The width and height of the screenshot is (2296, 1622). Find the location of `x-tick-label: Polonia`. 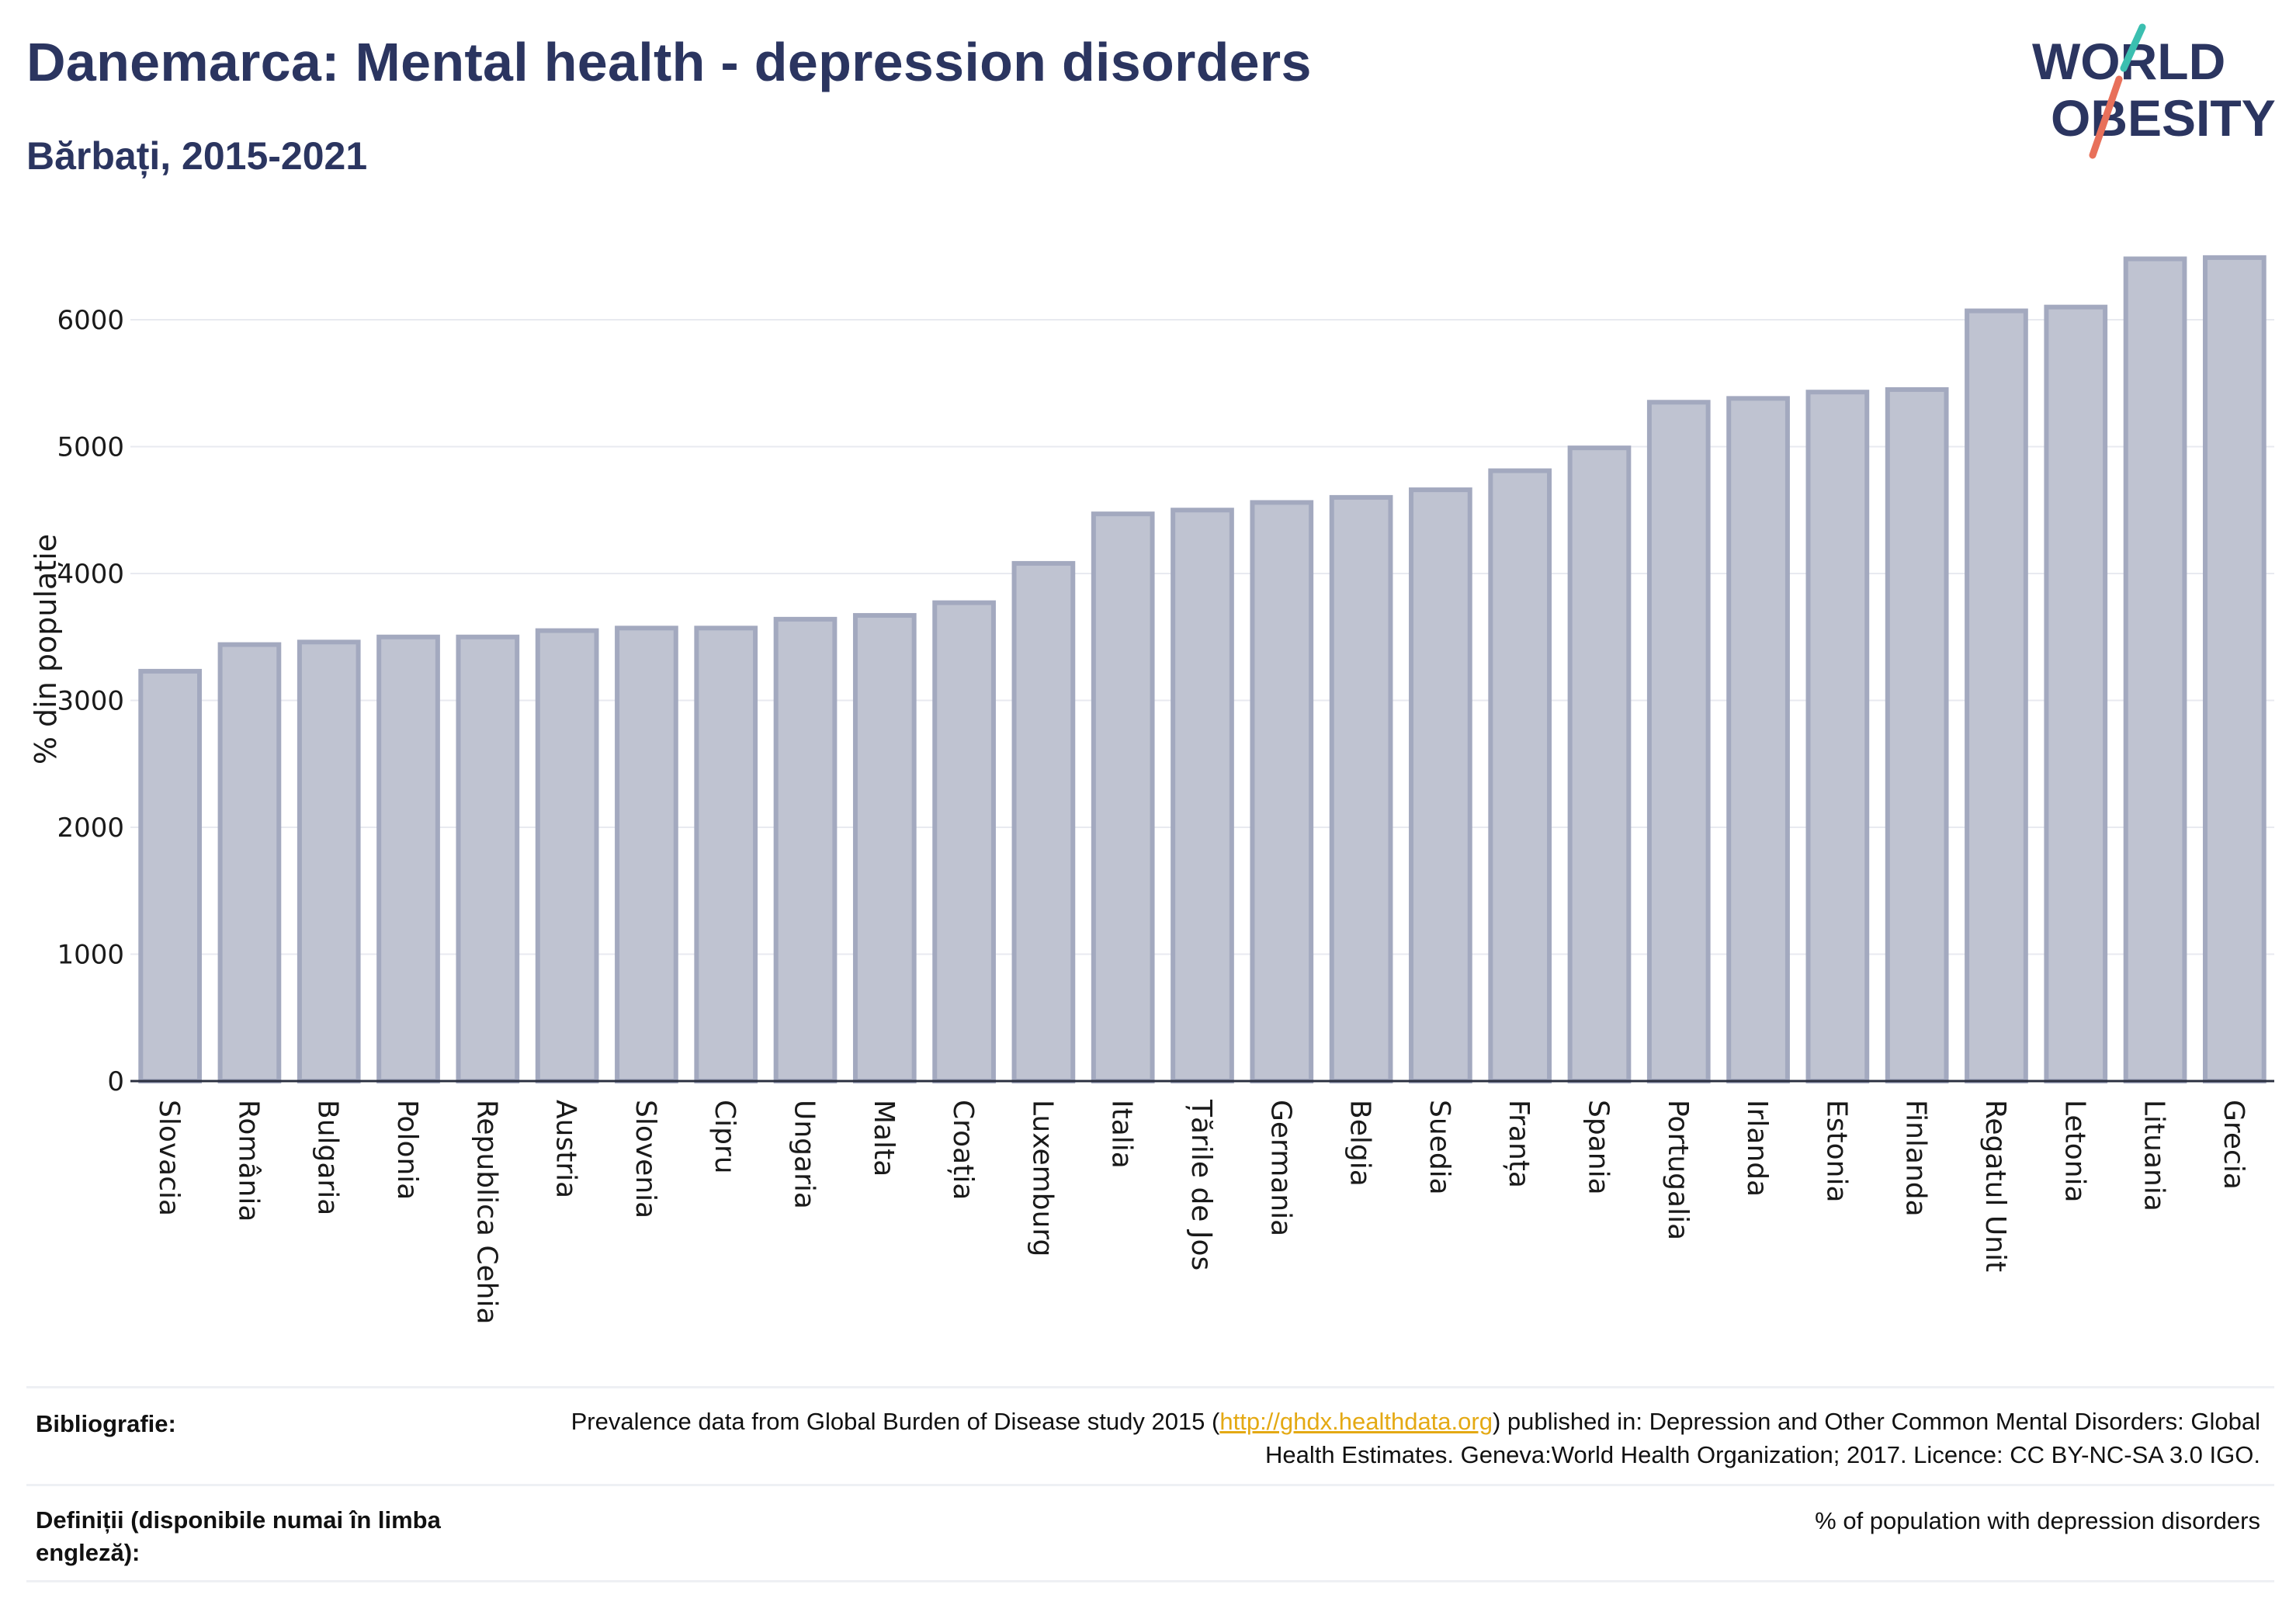

x-tick-label: Polonia is located at coordinates (407, 1150).